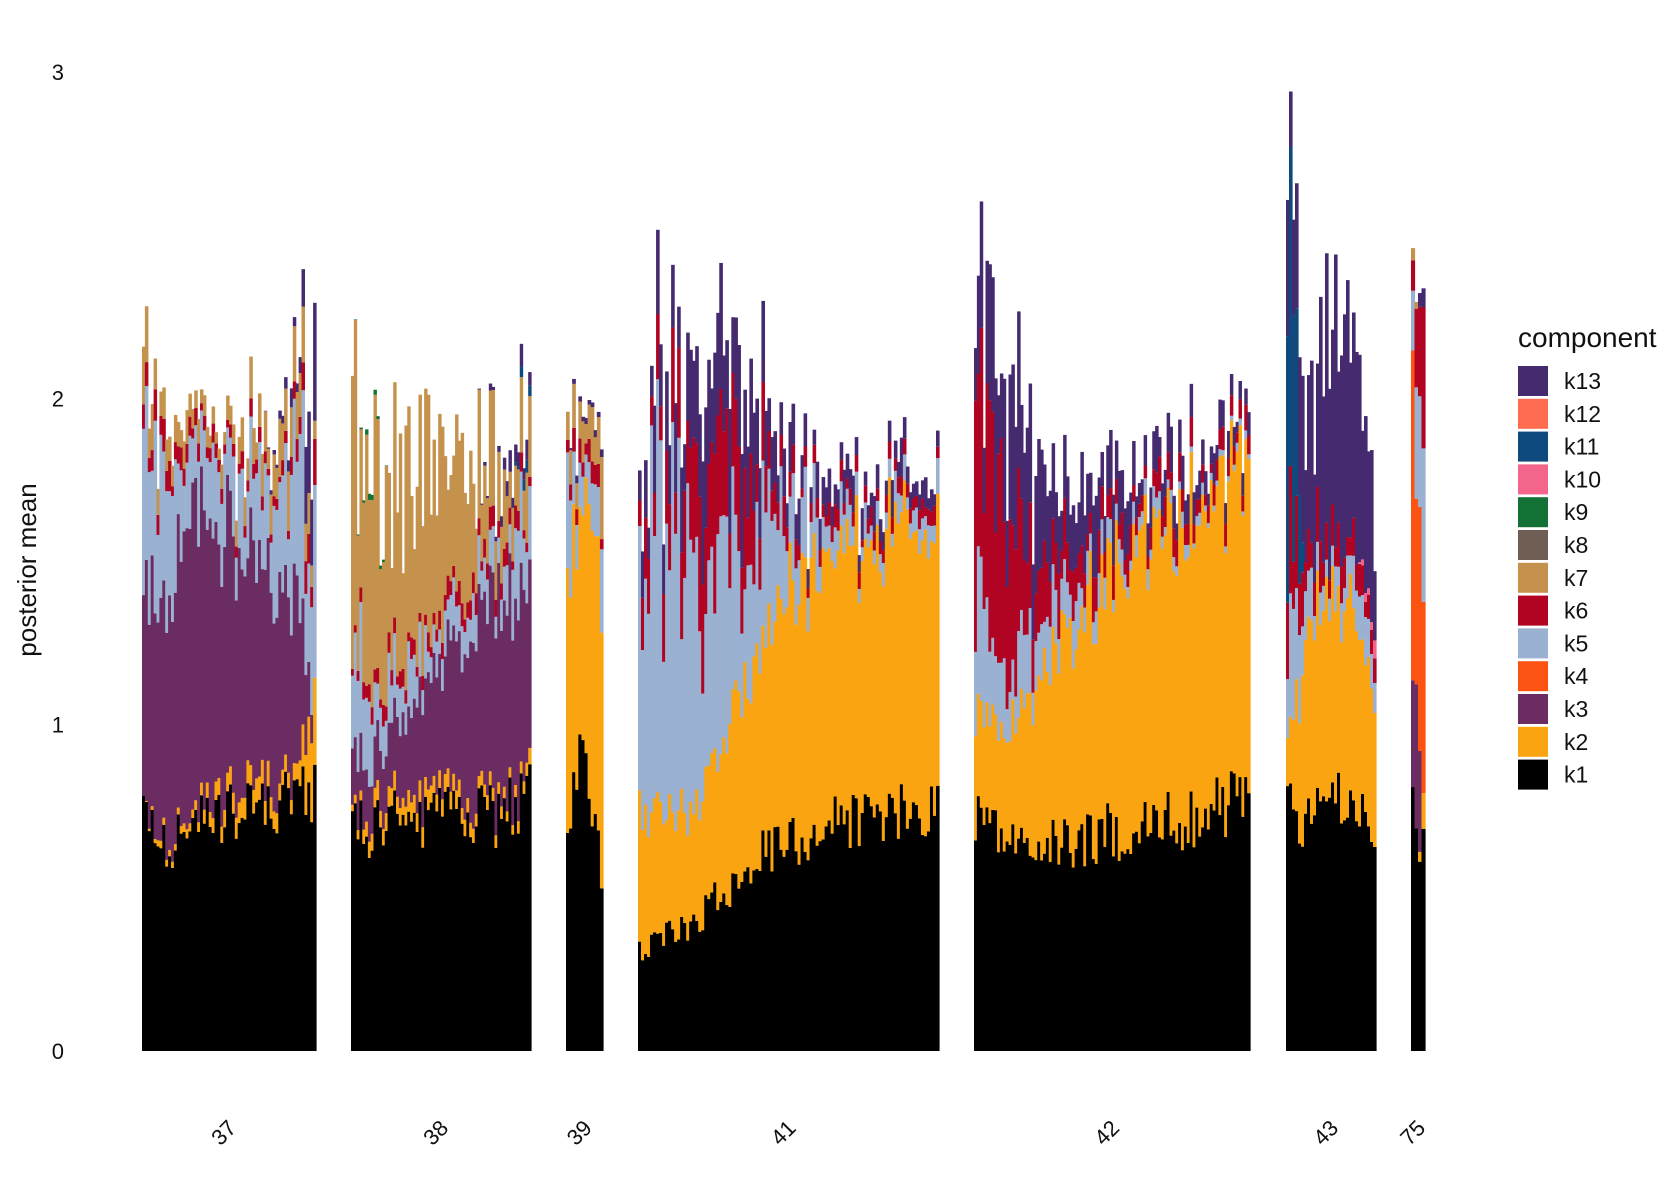 Image resolution: width=1680 pixels, height=1200 pixels. Describe the element at coordinates (1533, 775) in the screenshot. I see `legend-swatch-k1` at that location.